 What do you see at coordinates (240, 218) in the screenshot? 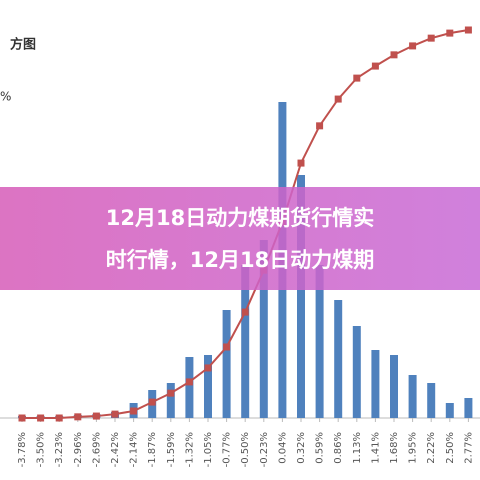
I see `banner-text: 12月18日动力煤期货行情实` at bounding box center [240, 218].